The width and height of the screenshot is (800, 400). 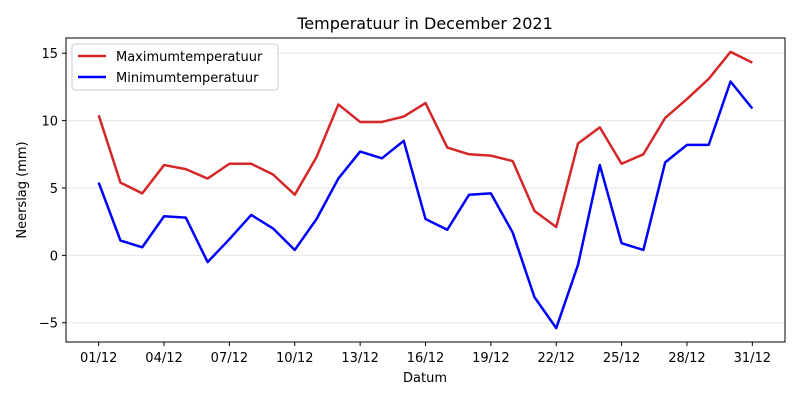 What do you see at coordinates (752, 358) in the screenshot?
I see `x-tick-label: 31/12` at bounding box center [752, 358].